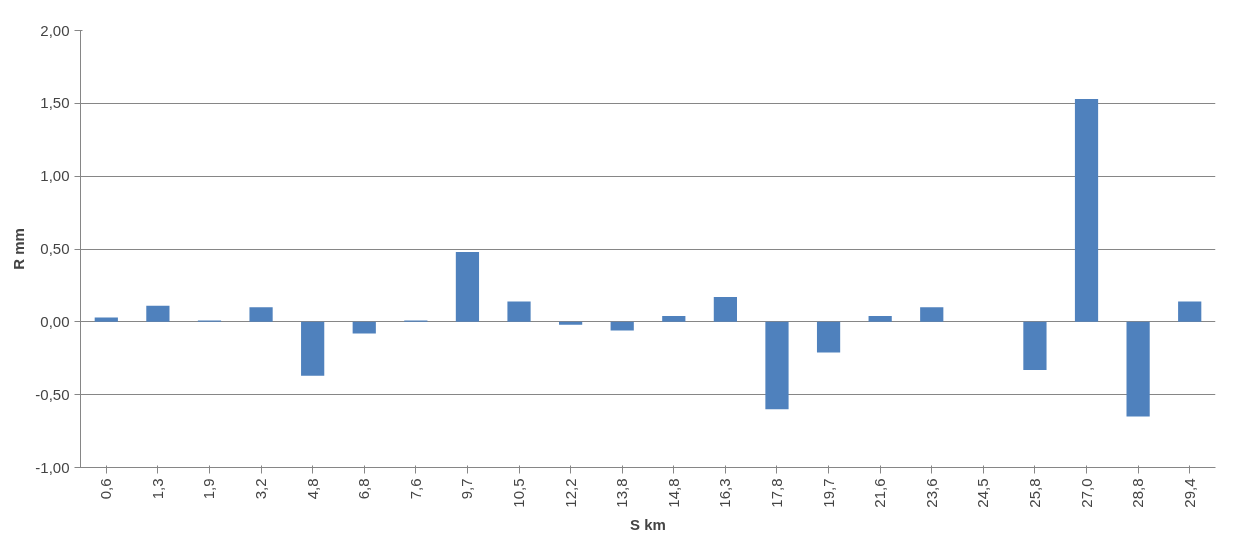  Describe the element at coordinates (157, 489) in the screenshot. I see `x-tick-label: 1,3` at that location.